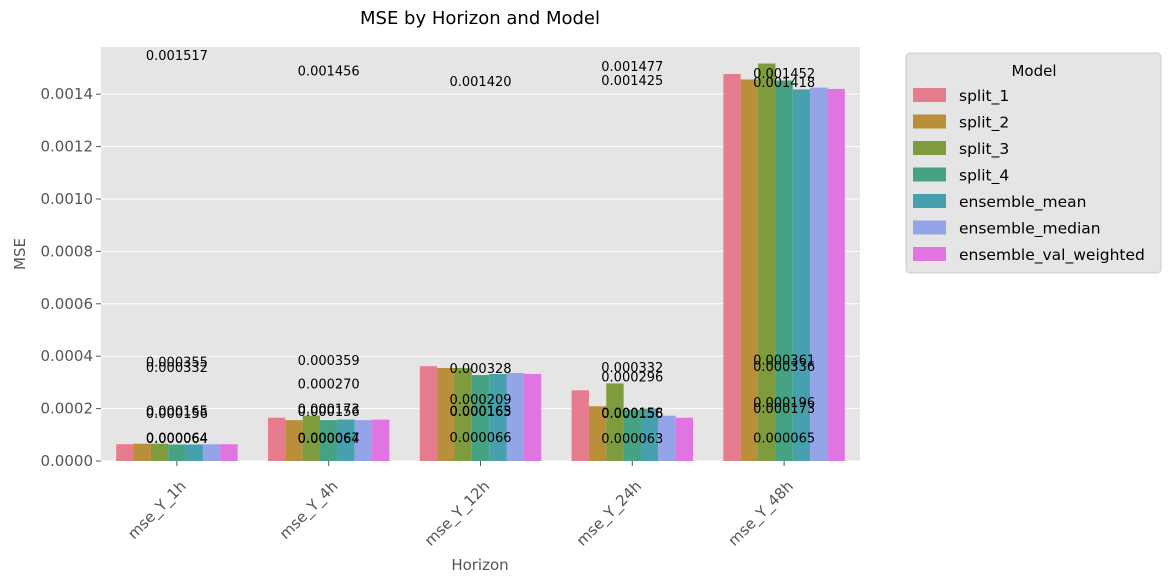  What do you see at coordinates (177, 452) in the screenshot?
I see `bar-split_4-mse_Y_1h` at bounding box center [177, 452].